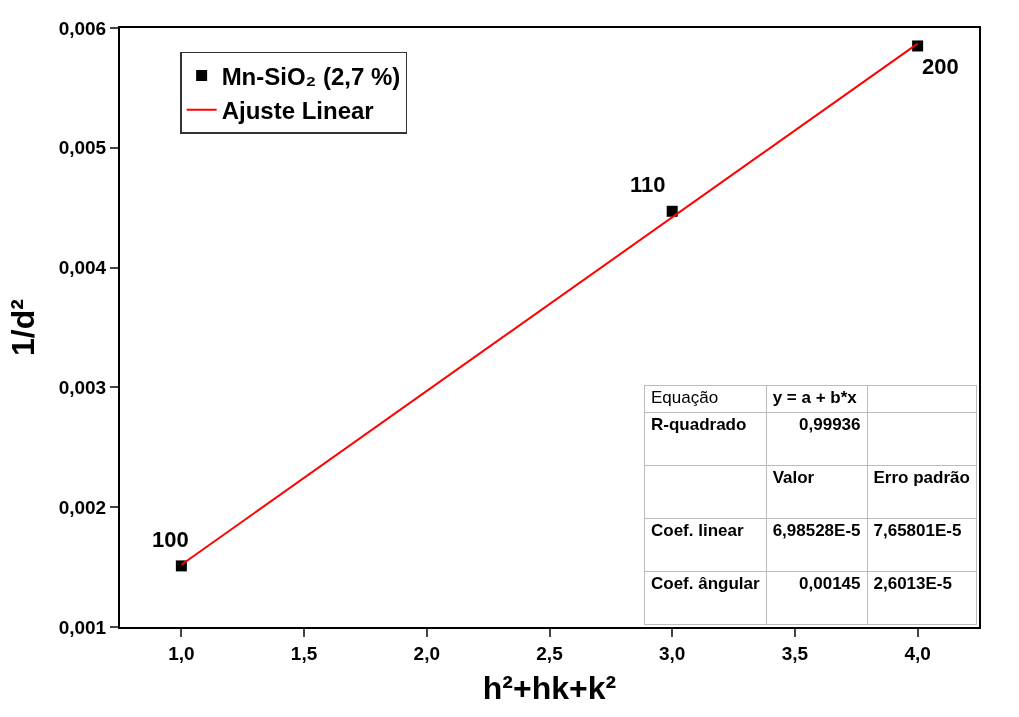 This screenshot has height=717, width=1019. What do you see at coordinates (170, 539) in the screenshot?
I see `annotation: 100` at bounding box center [170, 539].